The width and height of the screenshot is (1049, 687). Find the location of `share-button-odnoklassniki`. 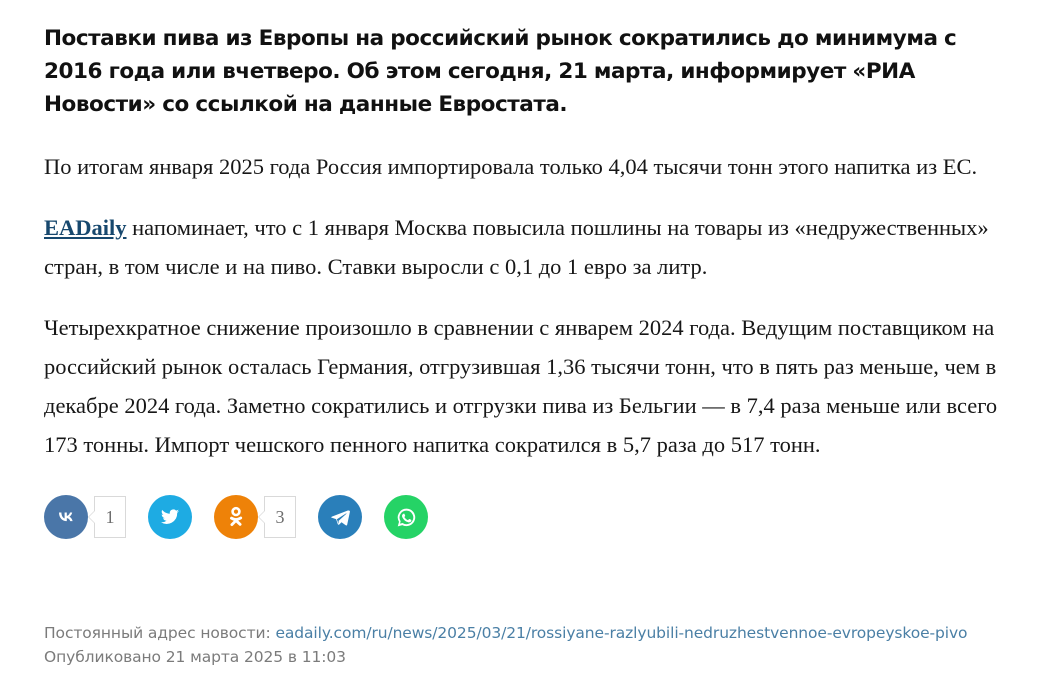

share-button-odnoklassniki is located at coordinates (236, 517).